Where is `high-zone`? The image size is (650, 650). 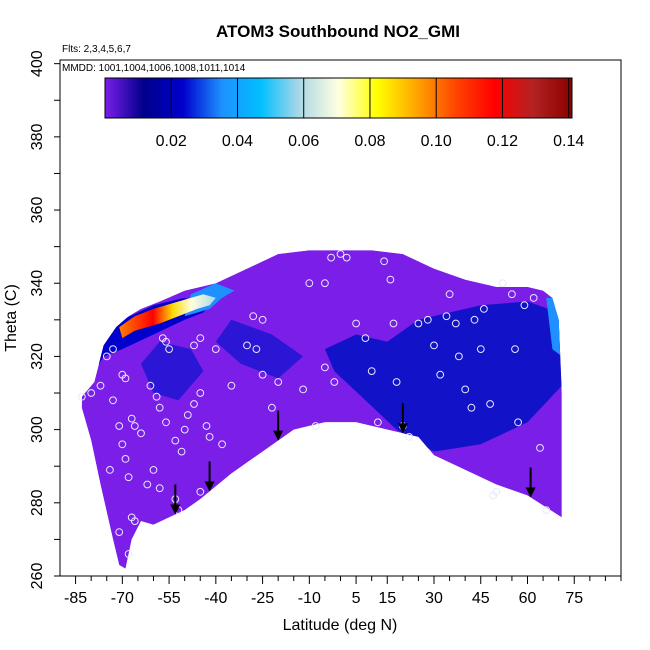 high-zone is located at coordinates (167, 316).